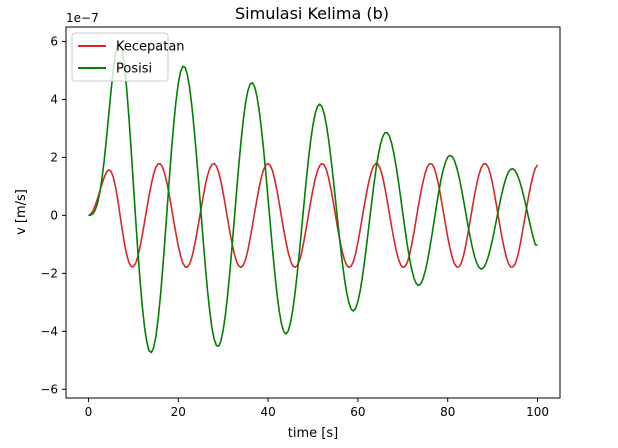  Describe the element at coordinates (54, 157) in the screenshot. I see `y-tick-label: 2` at that location.